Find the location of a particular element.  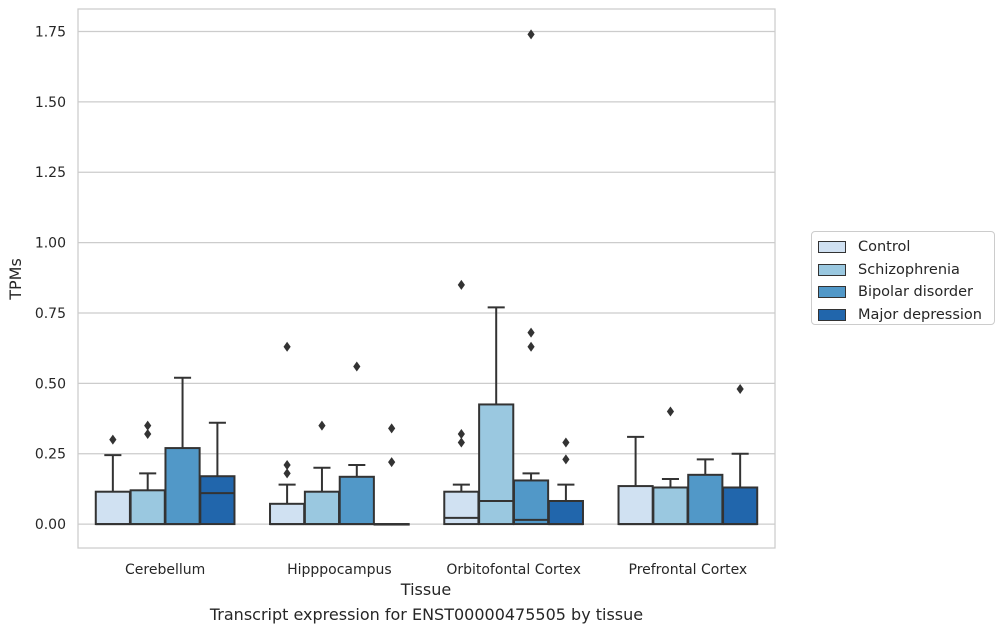

x-tick-label: Cerebellum is located at coordinates (165, 570).